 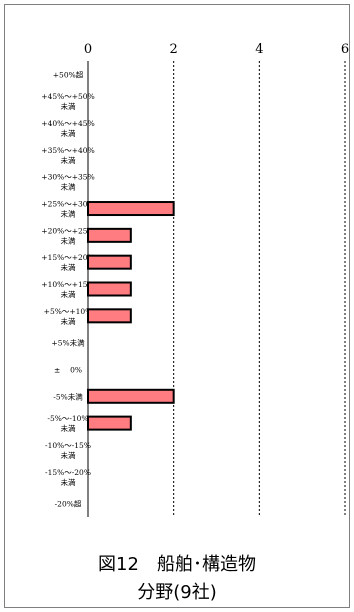 What do you see at coordinates (174, 49) in the screenshot?
I see `x-tick-label-1: 2` at bounding box center [174, 49].